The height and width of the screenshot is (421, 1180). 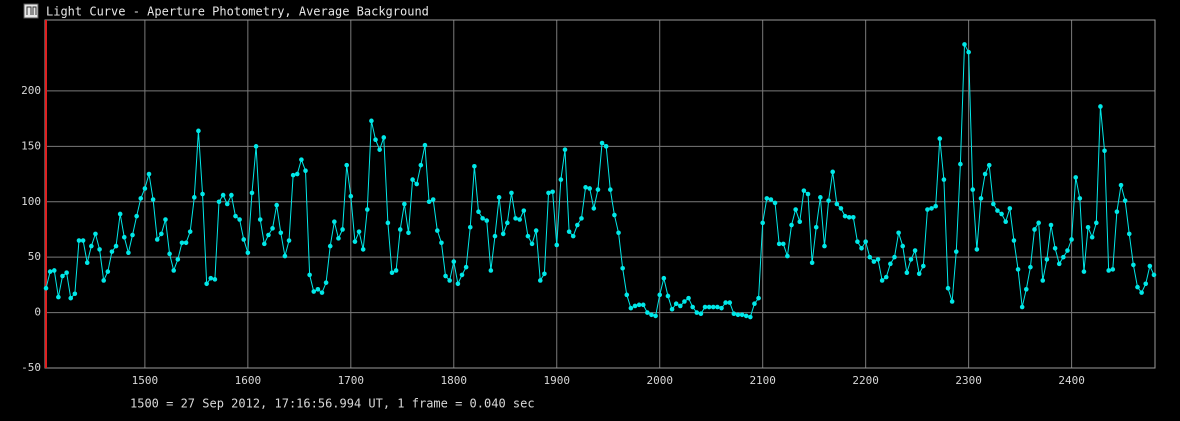 What do you see at coordinates (37, 312) in the screenshot?
I see `y-tick-label: 0` at bounding box center [37, 312].